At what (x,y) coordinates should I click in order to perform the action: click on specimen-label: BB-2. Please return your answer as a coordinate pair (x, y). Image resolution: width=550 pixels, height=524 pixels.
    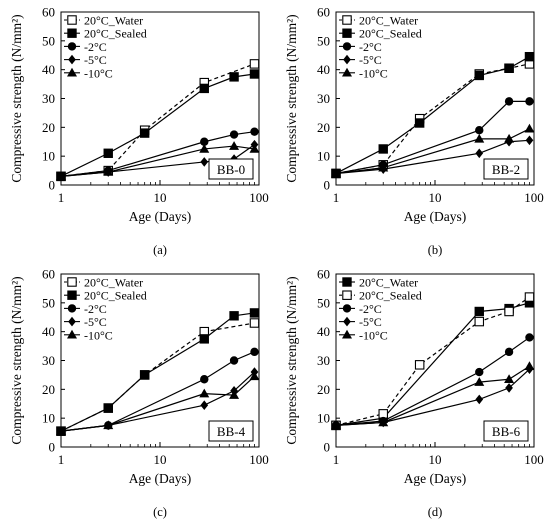
    Looking at the image, I should click on (506, 169).